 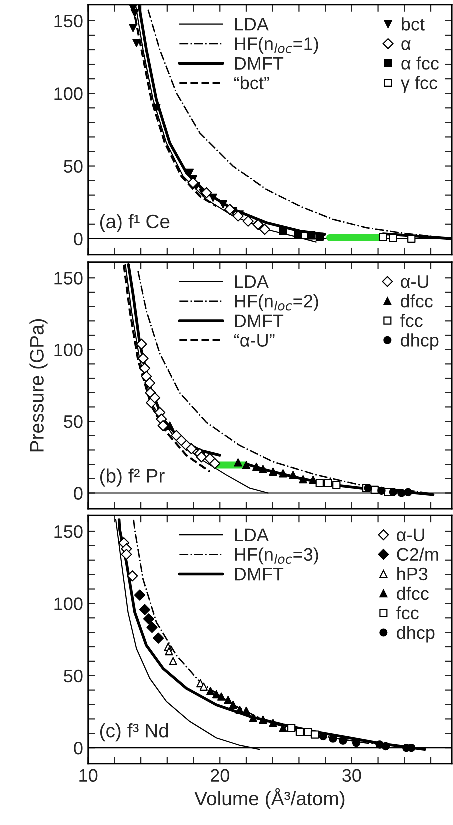 What do you see at coordinates (419, 85) in the screenshot?
I see `legend-label: γ fcc` at bounding box center [419, 85].